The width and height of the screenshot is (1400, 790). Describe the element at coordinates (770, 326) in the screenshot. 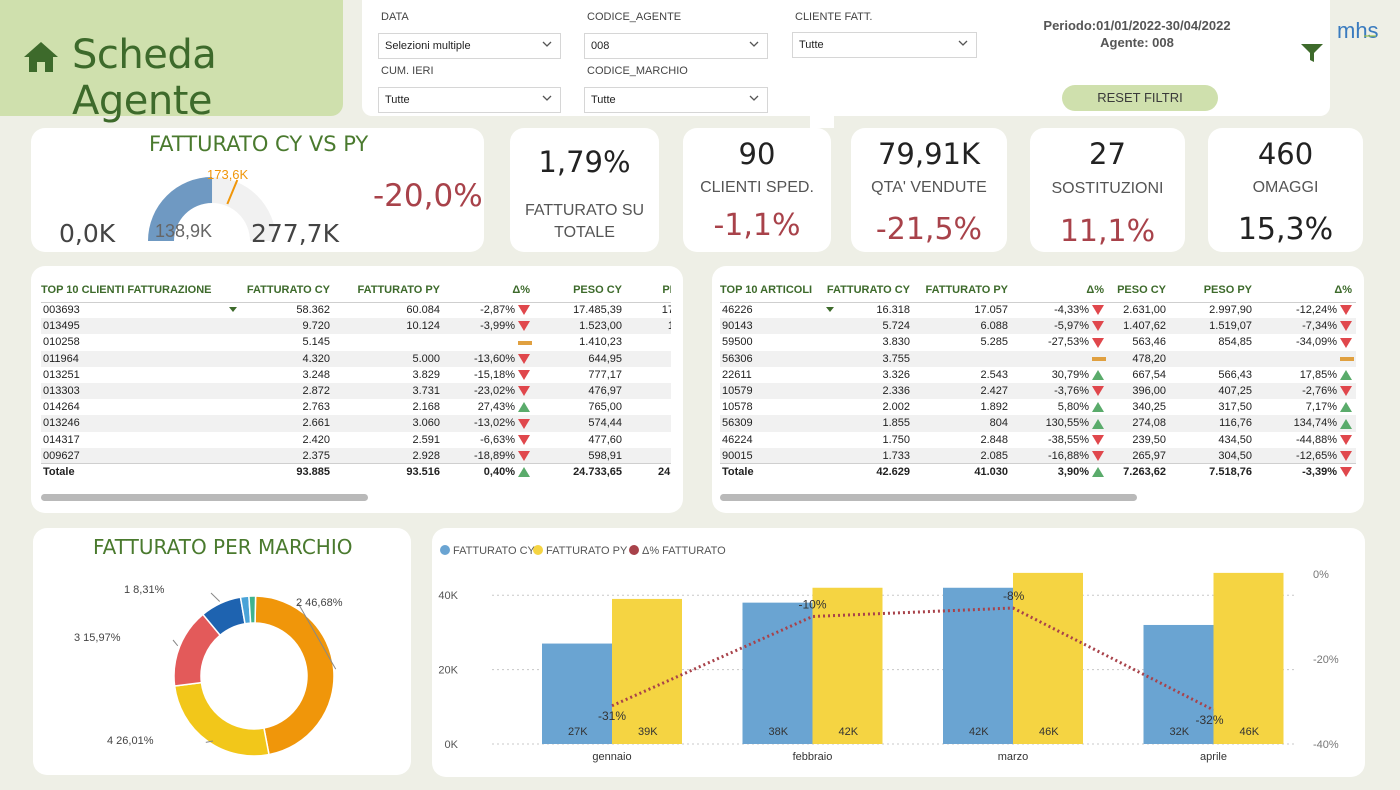

I see `table-cell: 90143` at that location.